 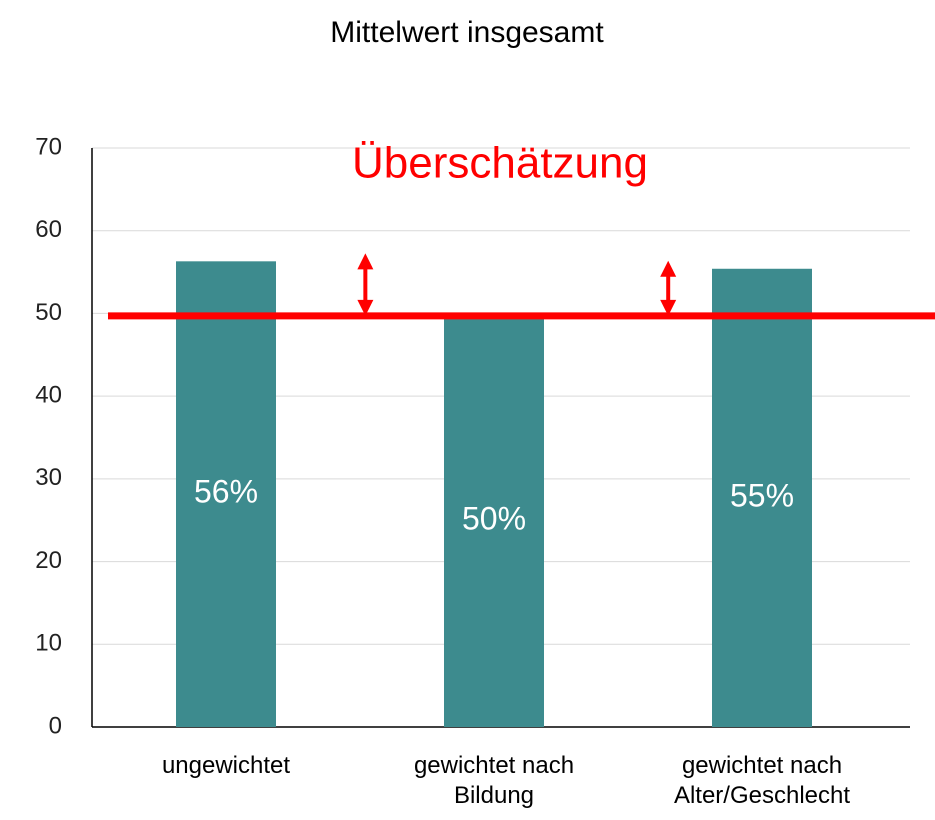 I want to click on chart-title: Mittelwert insgesamt, so click(x=467, y=32).